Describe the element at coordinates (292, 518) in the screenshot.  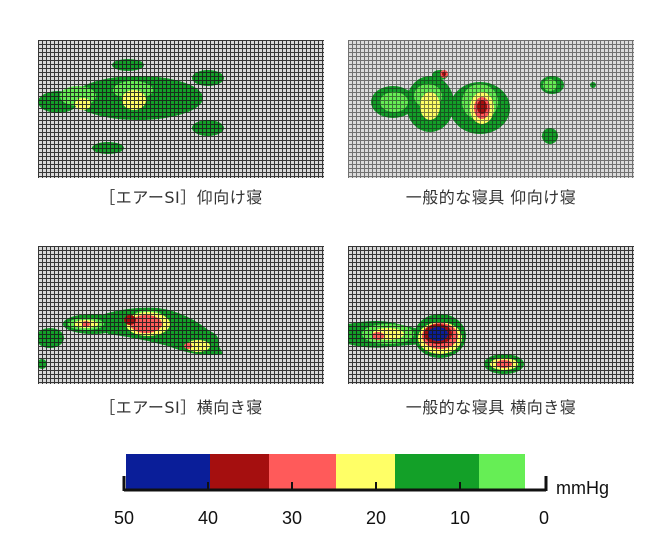
I see `scale-tick-label: 30` at that location.